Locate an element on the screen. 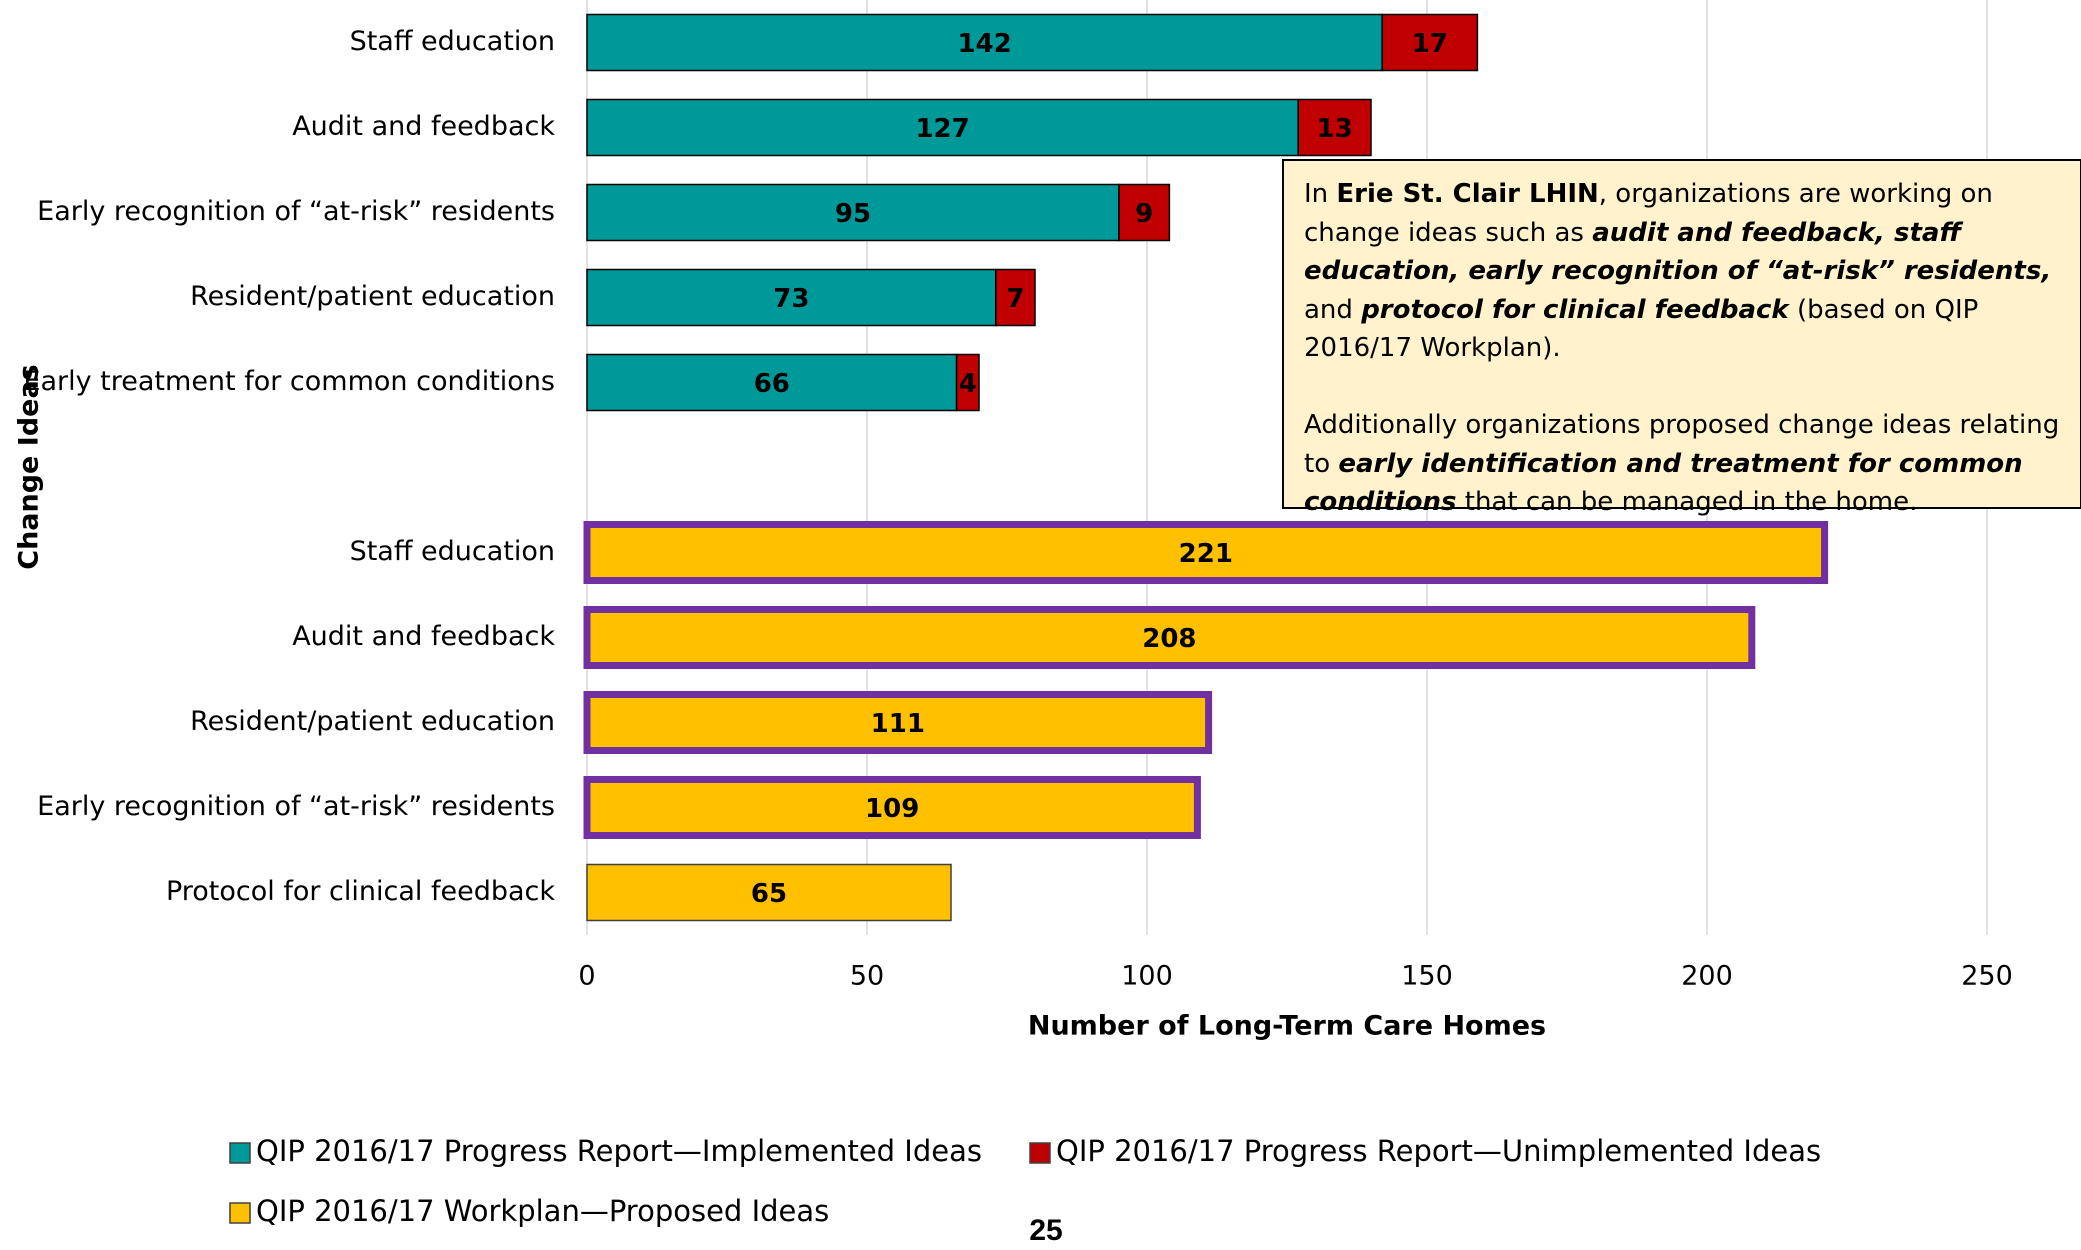  data-label: 142 is located at coordinates (984, 44).